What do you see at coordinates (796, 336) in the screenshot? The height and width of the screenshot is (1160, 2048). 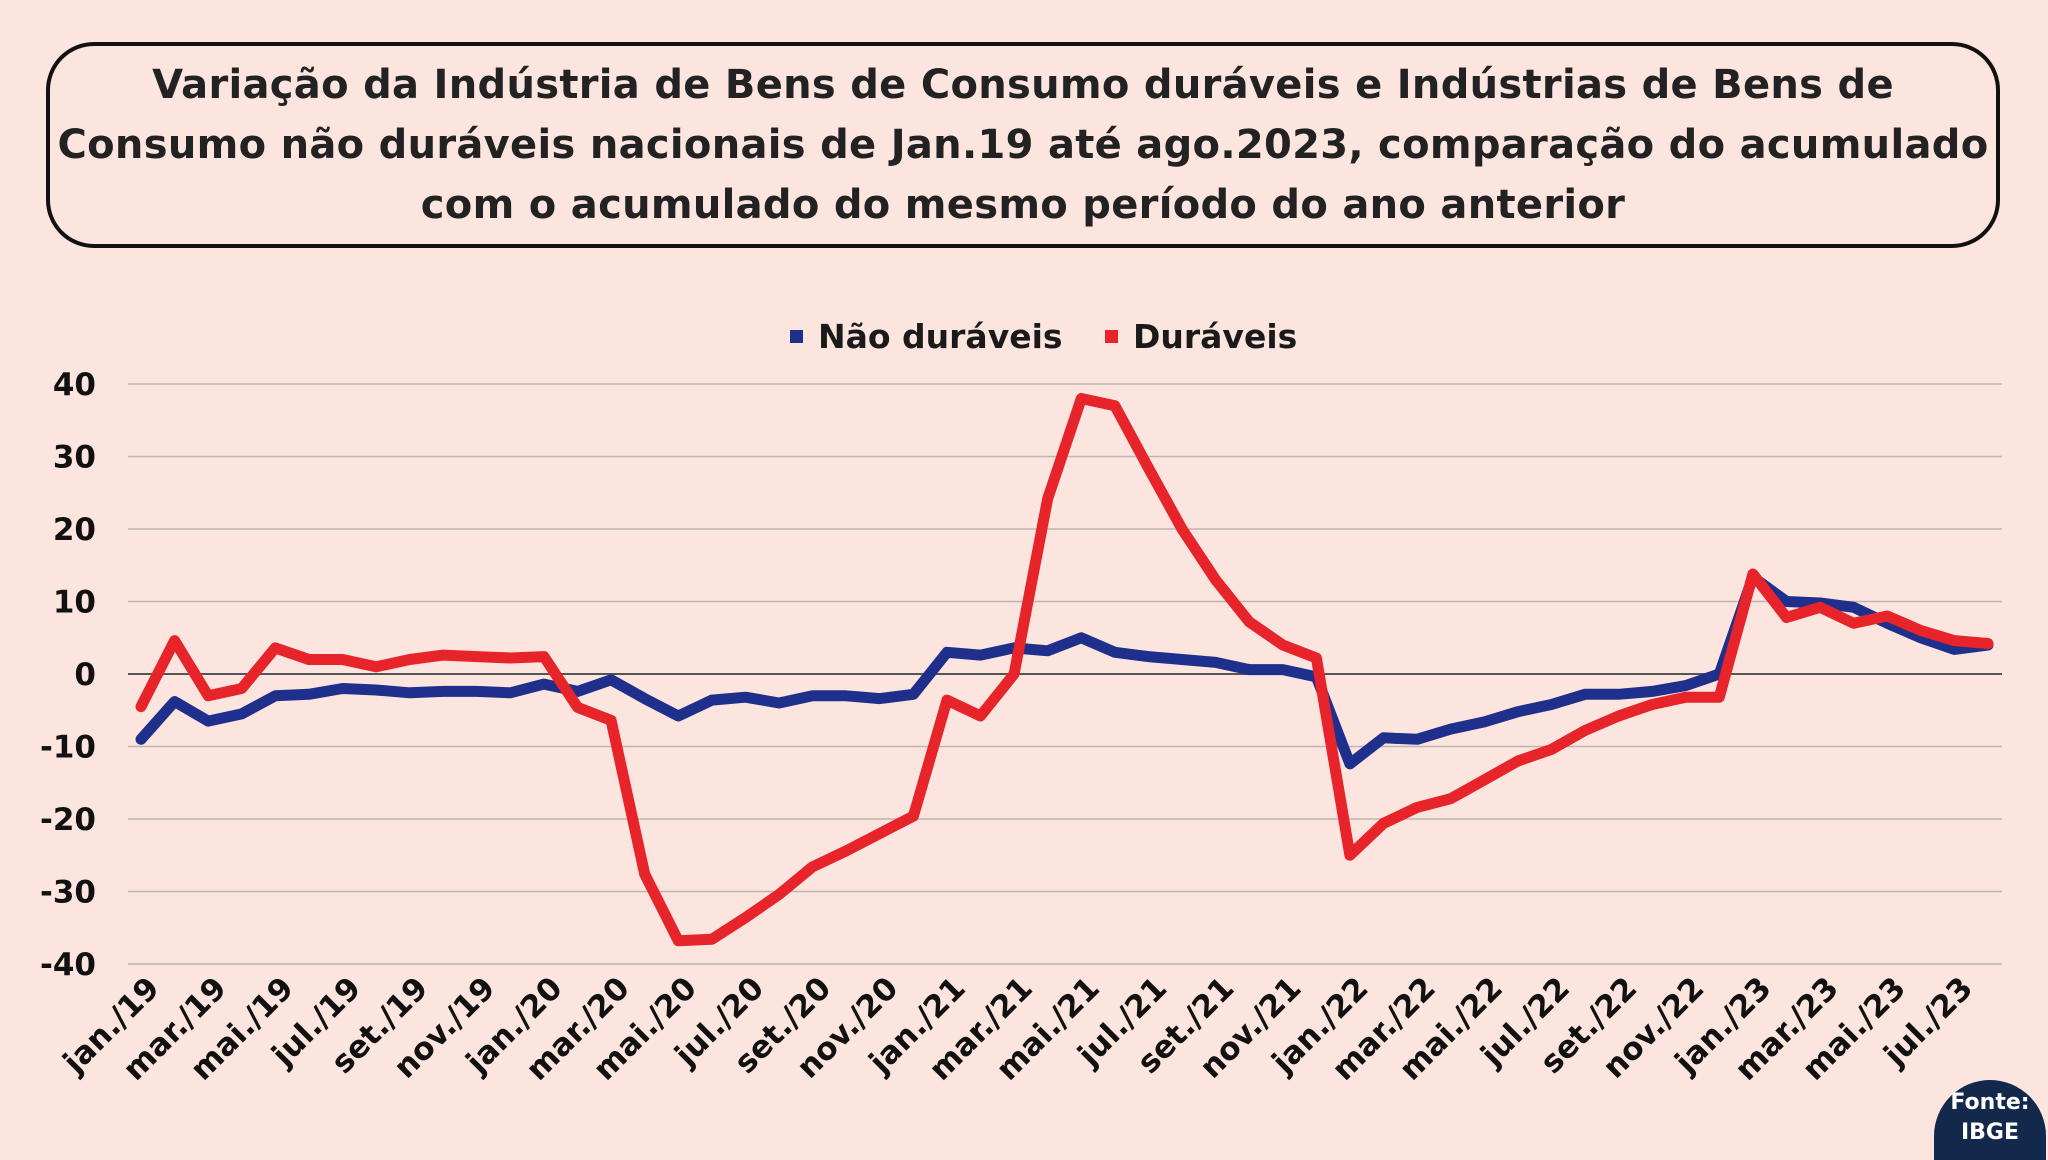 I see `legend-swatch-nao-duraveis` at bounding box center [796, 336].